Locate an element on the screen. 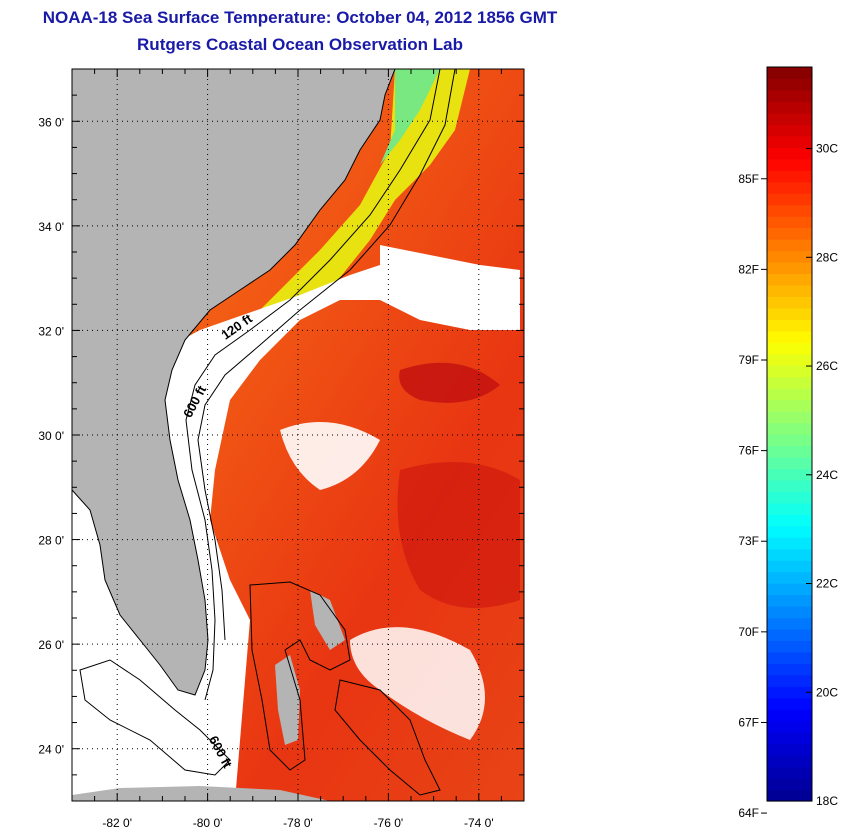 This screenshot has height=832, width=849. lat-tick-label: 28 0' is located at coordinates (51, 541).